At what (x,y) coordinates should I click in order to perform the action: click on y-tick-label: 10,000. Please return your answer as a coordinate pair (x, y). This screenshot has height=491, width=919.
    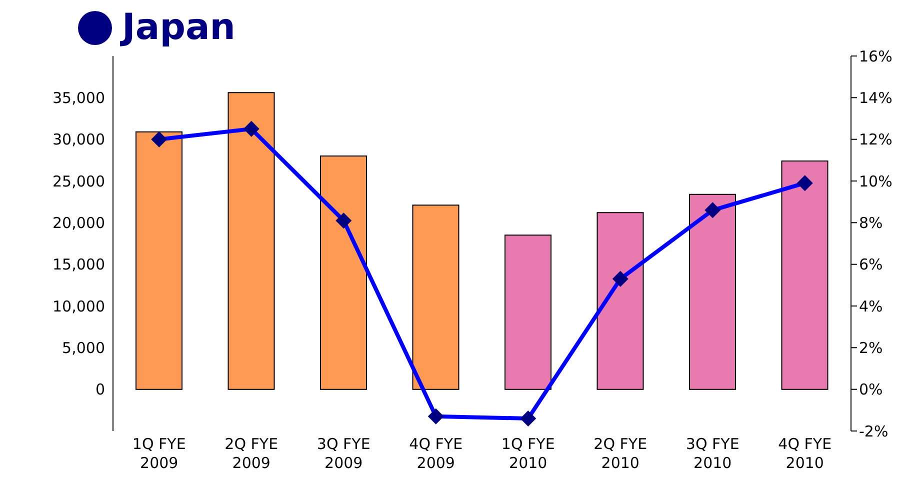
    Looking at the image, I should click on (78, 306).